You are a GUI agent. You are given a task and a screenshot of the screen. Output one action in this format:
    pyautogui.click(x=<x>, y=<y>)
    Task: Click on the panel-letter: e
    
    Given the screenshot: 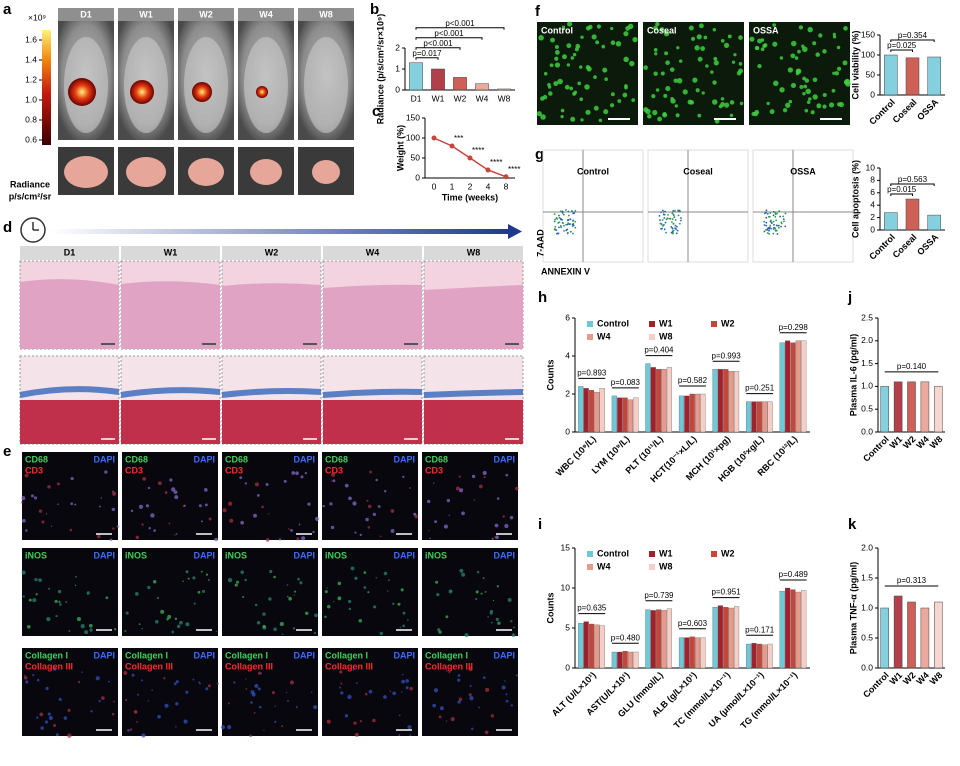 What is the action you would take?
    pyautogui.click(x=7, y=451)
    